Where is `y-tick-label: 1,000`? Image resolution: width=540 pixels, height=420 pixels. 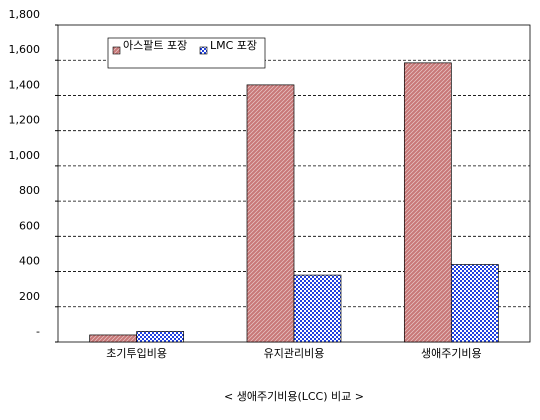
y-tick-label: 1,000 is located at coordinates (25, 155).